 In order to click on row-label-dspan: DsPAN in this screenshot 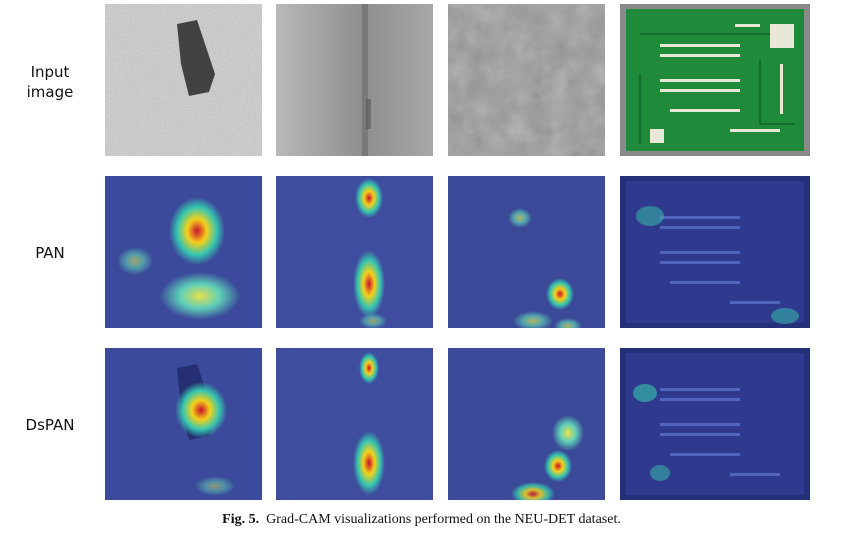, I will do `click(50, 425)`.